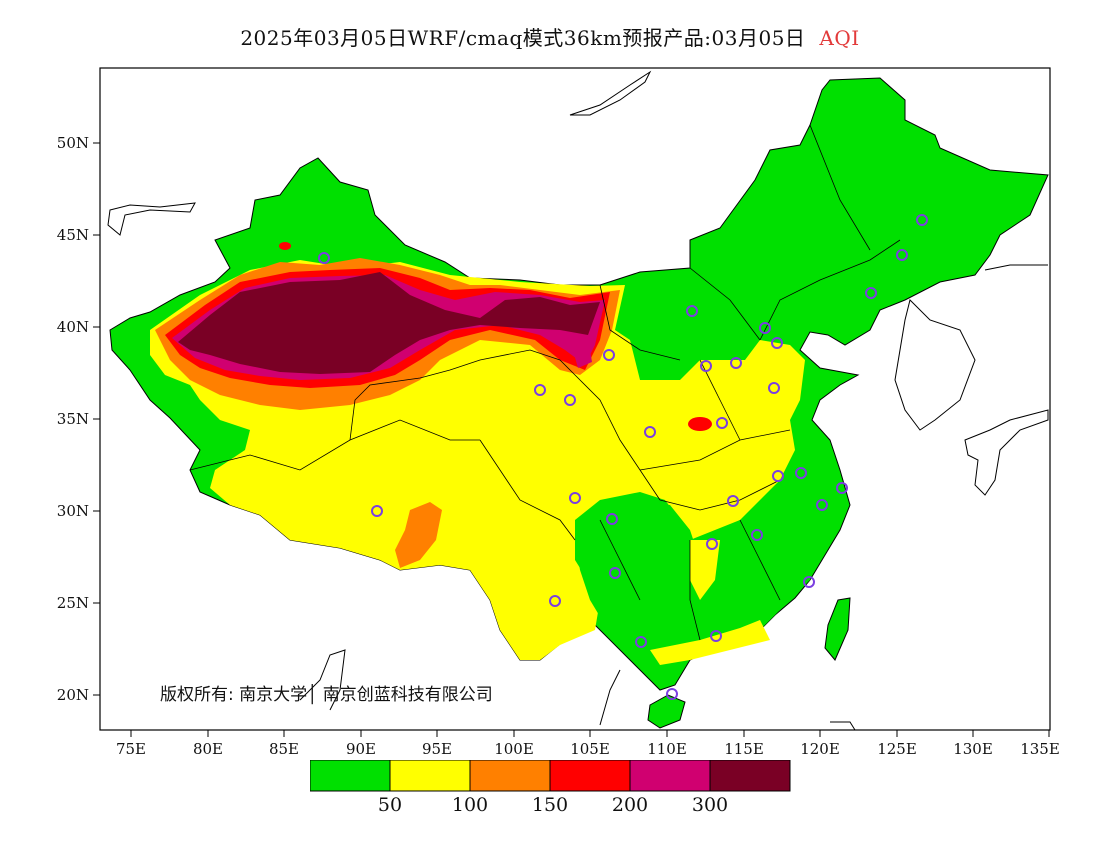  What do you see at coordinates (430, 776) in the screenshot?
I see `legend-swatch-moderate` at bounding box center [430, 776].